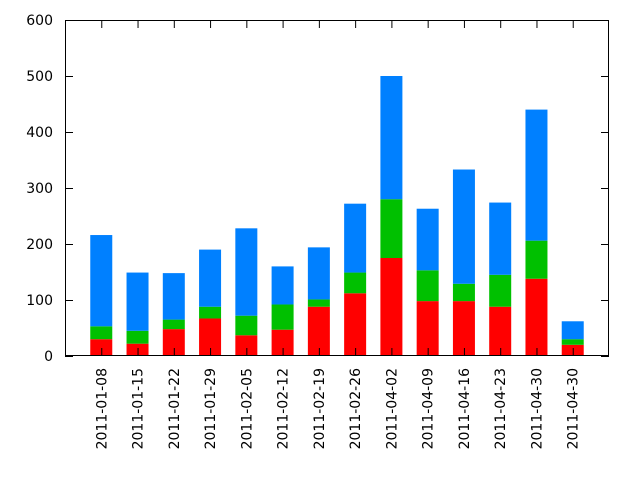 The image size is (640, 480). I want to click on x-tick-label: 2011-01-08, so click(102, 408).